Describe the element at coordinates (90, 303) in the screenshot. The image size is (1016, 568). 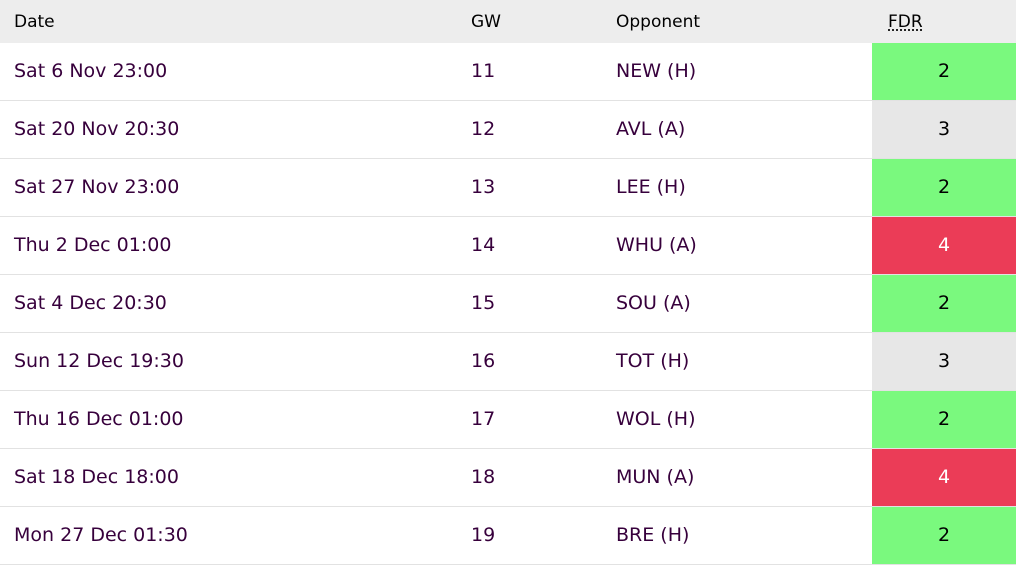
I see `fixture-date: Sat 4 Dec 20:30` at that location.